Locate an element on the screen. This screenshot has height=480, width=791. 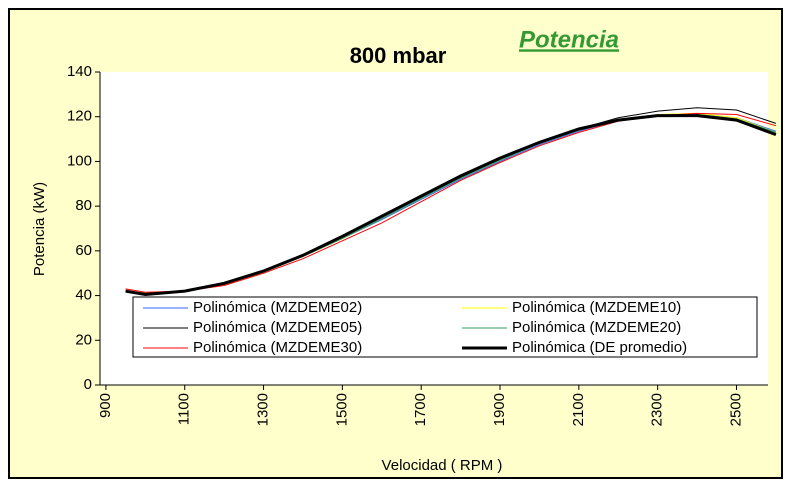
x-tick-label: 1700 is located at coordinates (420, 409).